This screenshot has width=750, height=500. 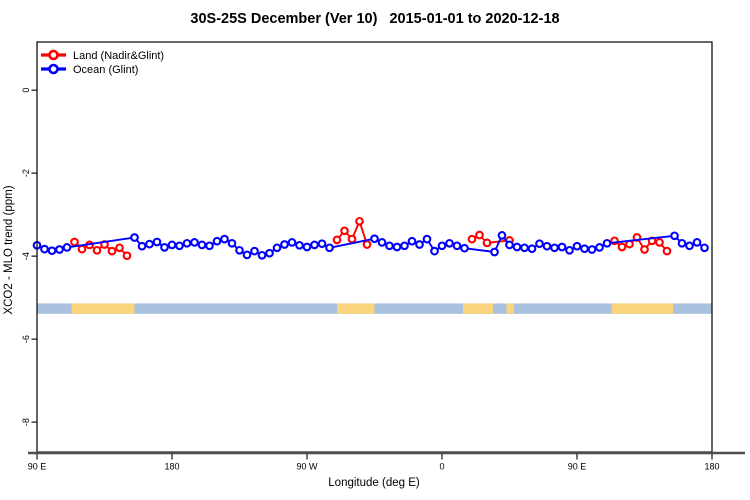 What do you see at coordinates (102, 55) in the screenshot?
I see `legend-item-land: Land (Nadir&Glint)` at bounding box center [102, 55].